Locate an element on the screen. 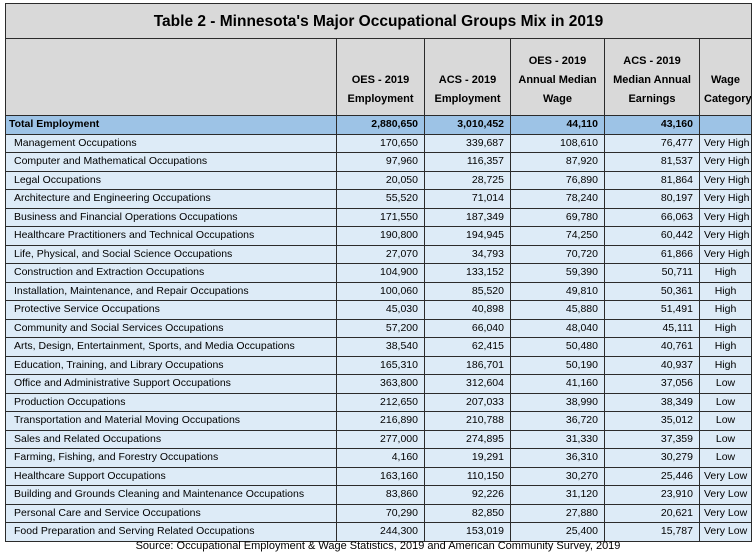  acs-employment-value: 40,898 is located at coordinates (467, 310).